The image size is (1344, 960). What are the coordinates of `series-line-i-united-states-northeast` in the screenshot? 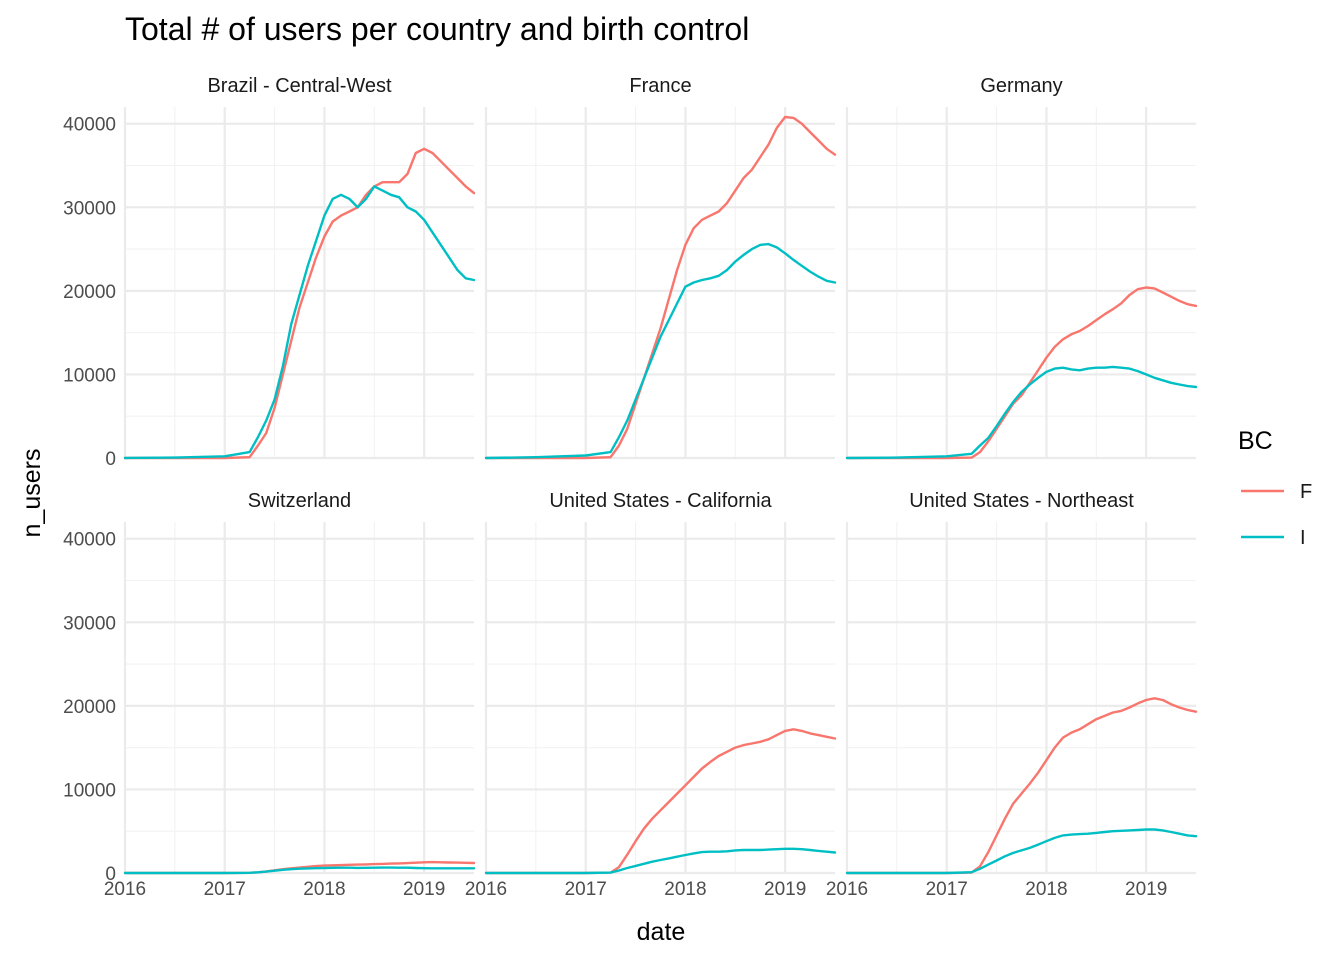 It's located at (1021, 851).